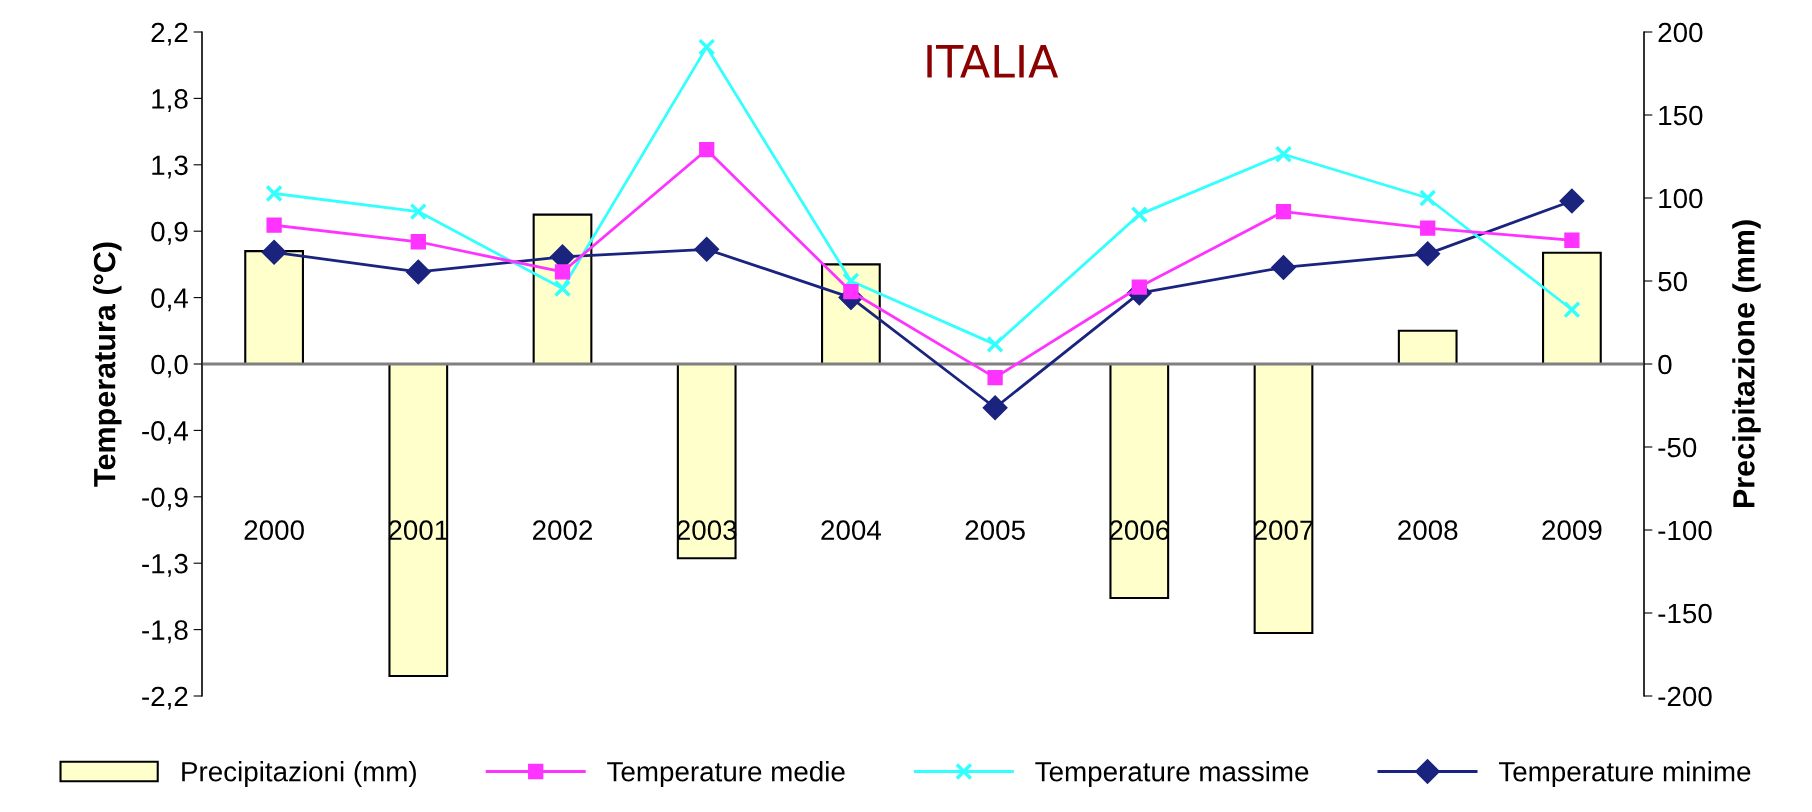 The width and height of the screenshot is (1812, 812). What do you see at coordinates (299, 774) in the screenshot?
I see `legend-label: Precipitazioni (mm)` at bounding box center [299, 774].